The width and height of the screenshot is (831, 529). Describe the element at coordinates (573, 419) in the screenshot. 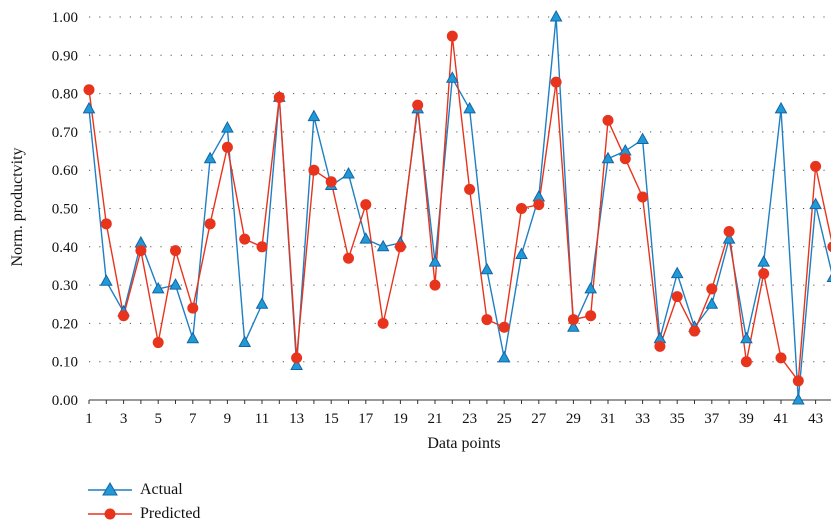

I see `x-tick-label: 29` at that location.